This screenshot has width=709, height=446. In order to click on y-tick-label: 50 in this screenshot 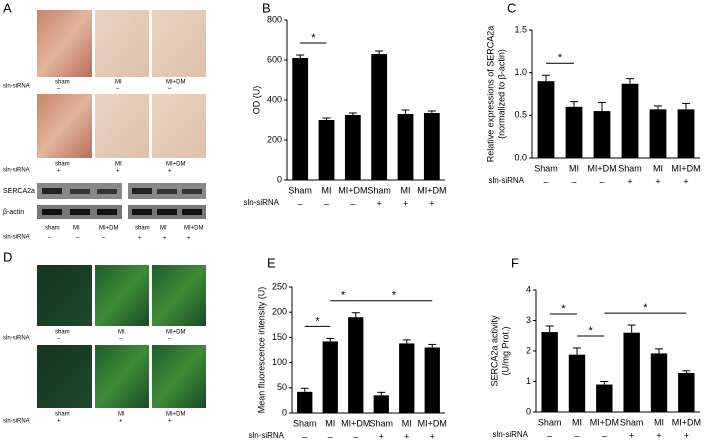, I will do `click(282, 387)`.